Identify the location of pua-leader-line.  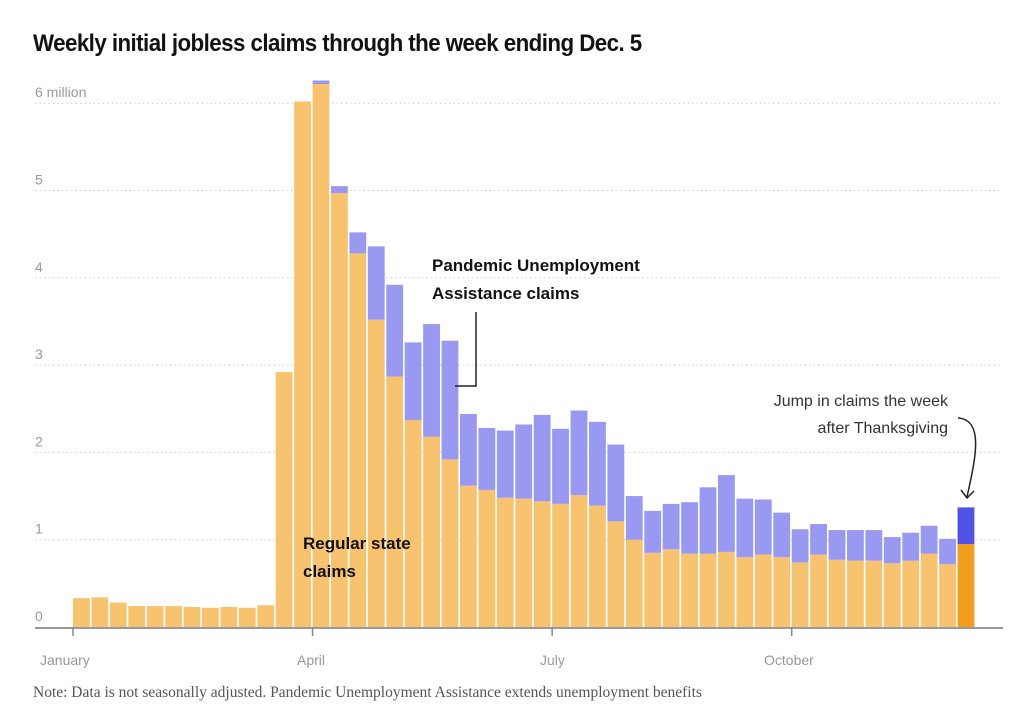
(466, 349).